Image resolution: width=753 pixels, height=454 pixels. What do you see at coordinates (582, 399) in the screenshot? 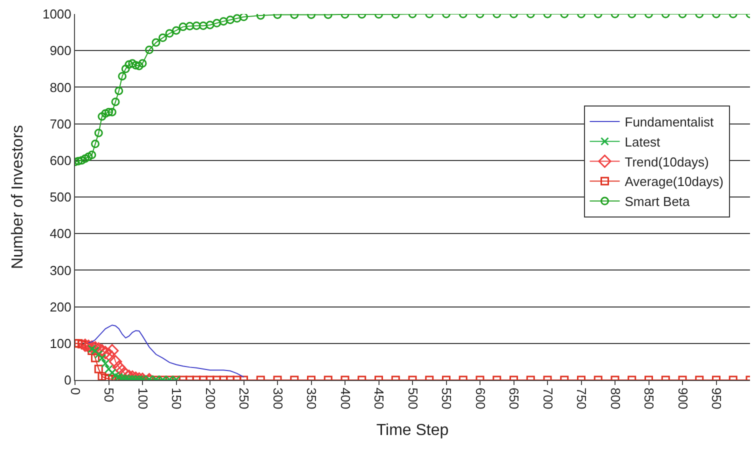
I see `x-tick-label: 750` at bounding box center [582, 399].